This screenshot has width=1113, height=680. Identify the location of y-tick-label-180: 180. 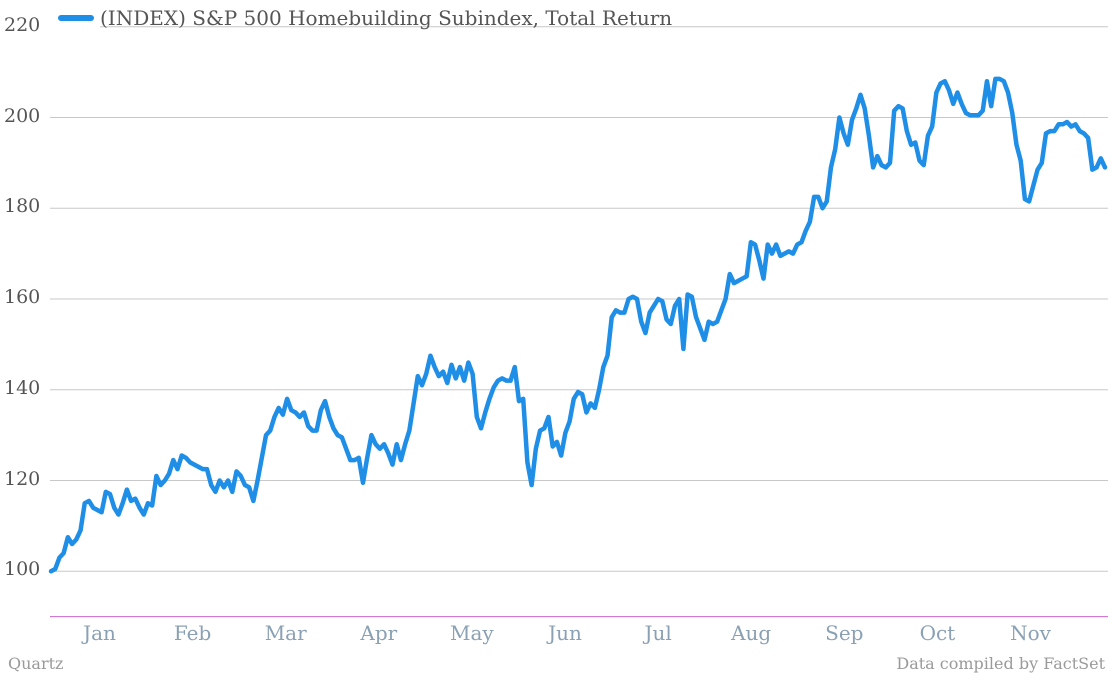
(22, 206).